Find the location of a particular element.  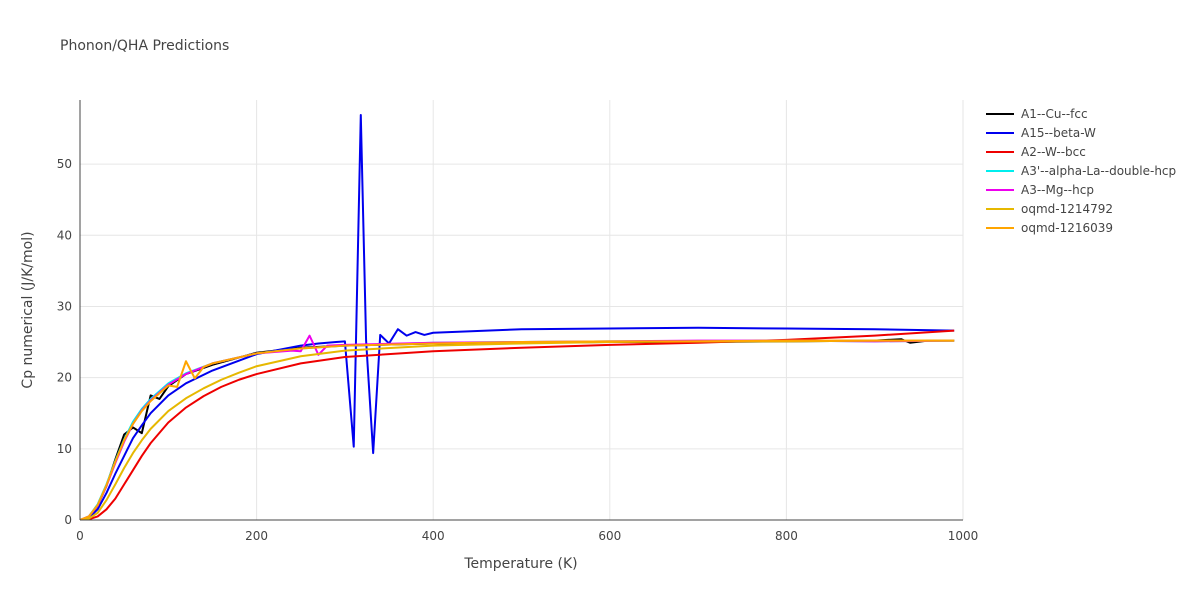

y-tick-label: 40 is located at coordinates (64, 235).